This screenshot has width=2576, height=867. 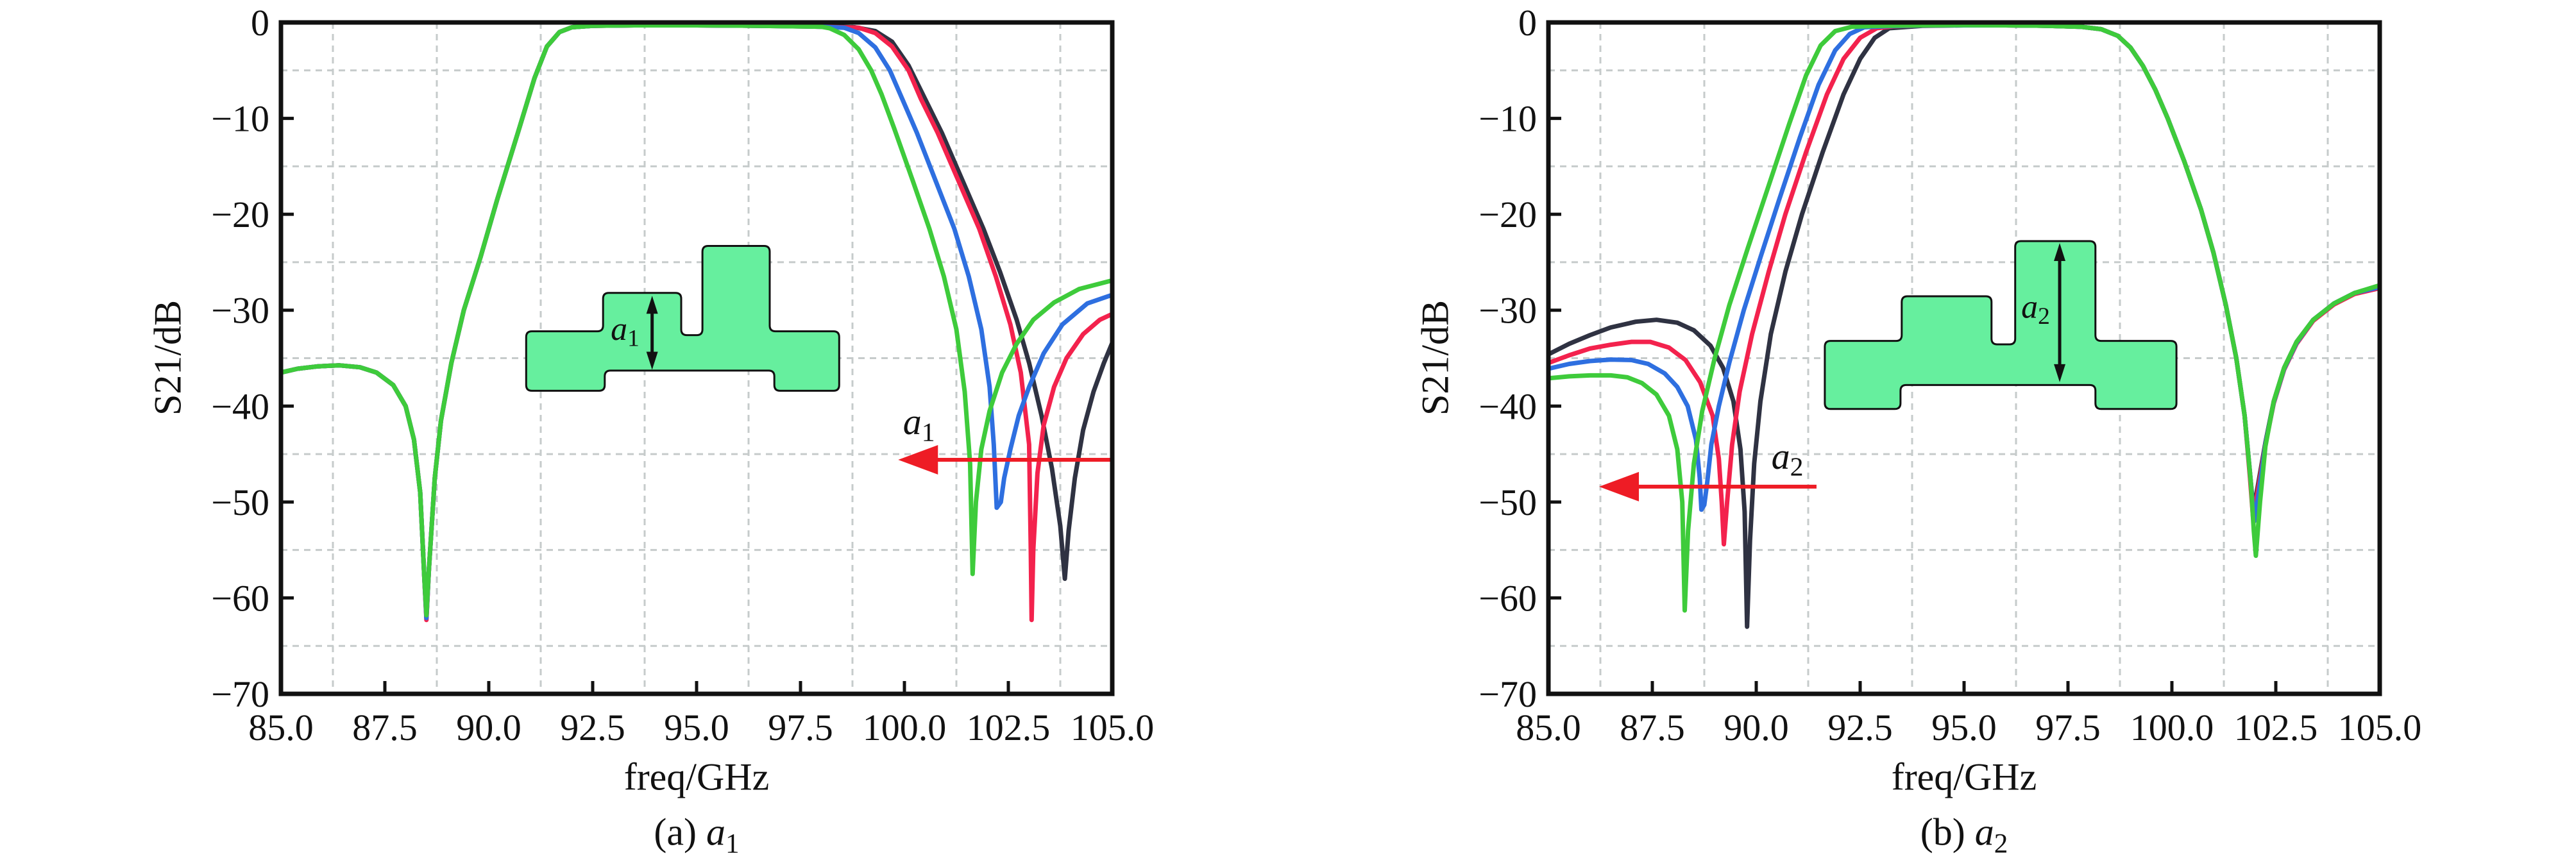 I want to click on inset-dimension-label: a2, so click(x=2035, y=309).